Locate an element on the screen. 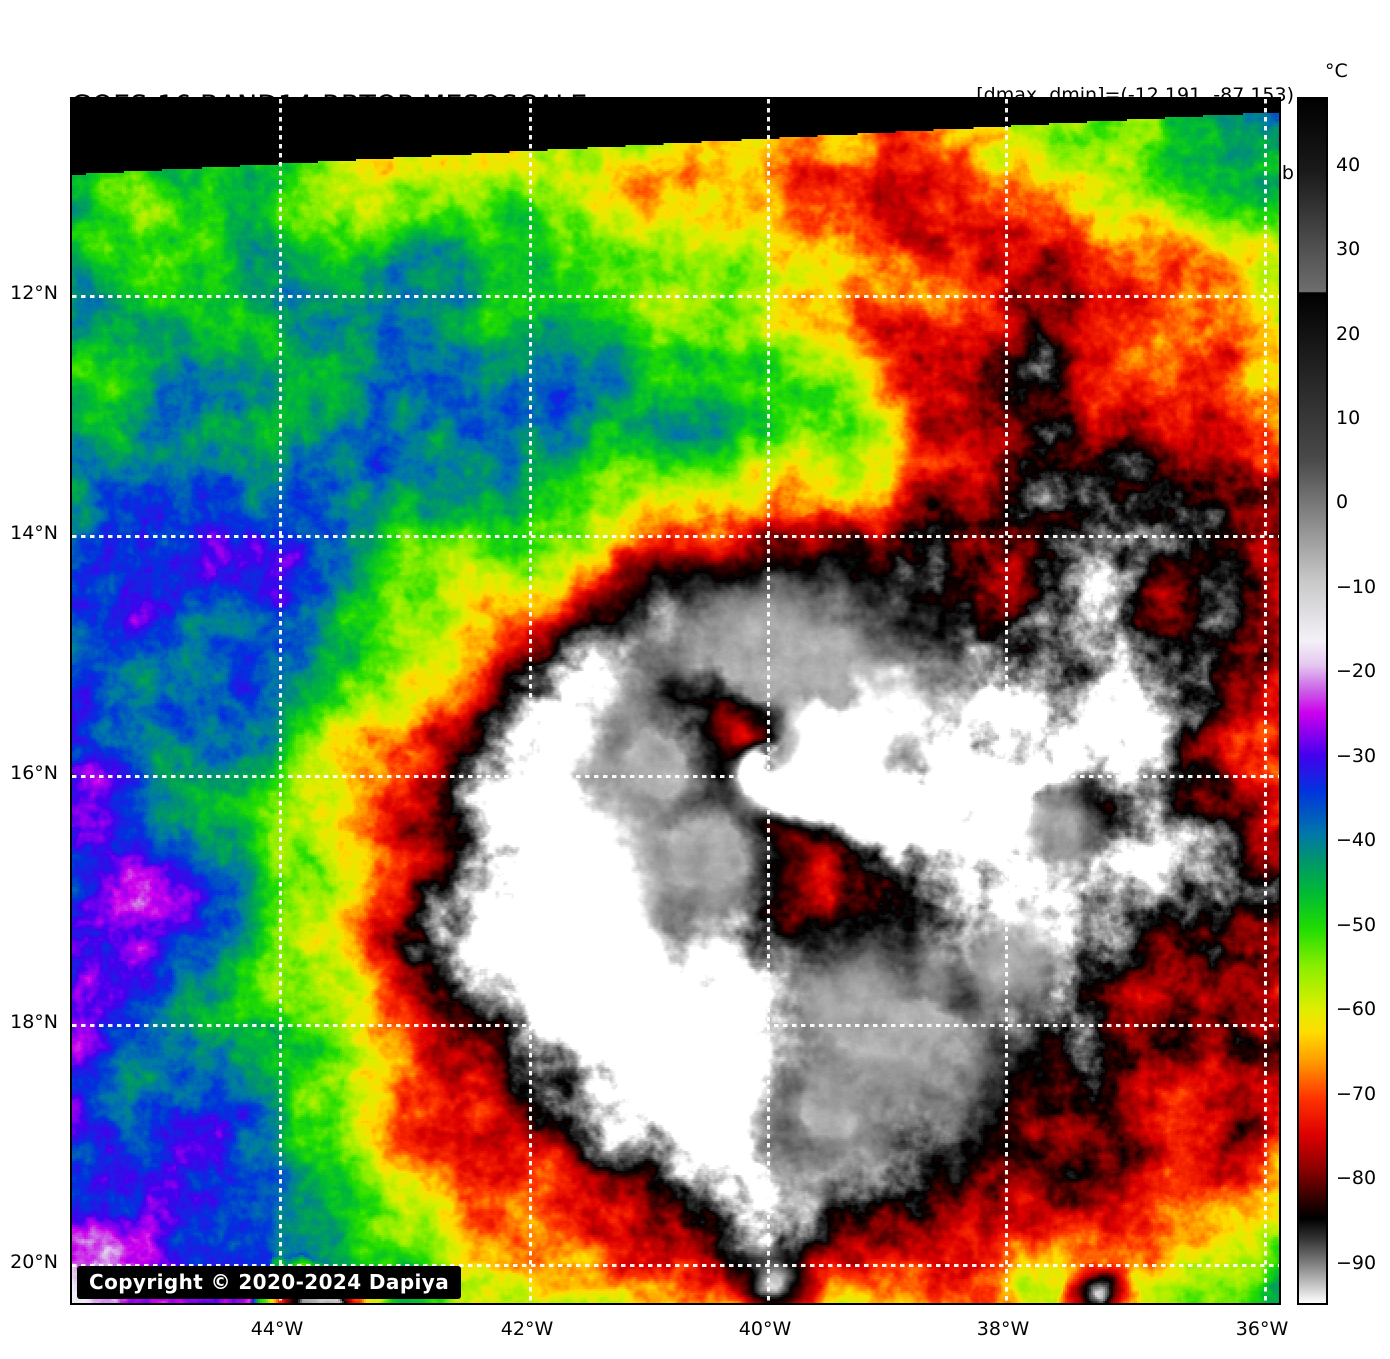 This screenshot has width=1390, height=1359. colorbar-tick--80: −80 is located at coordinates (1356, 1178).